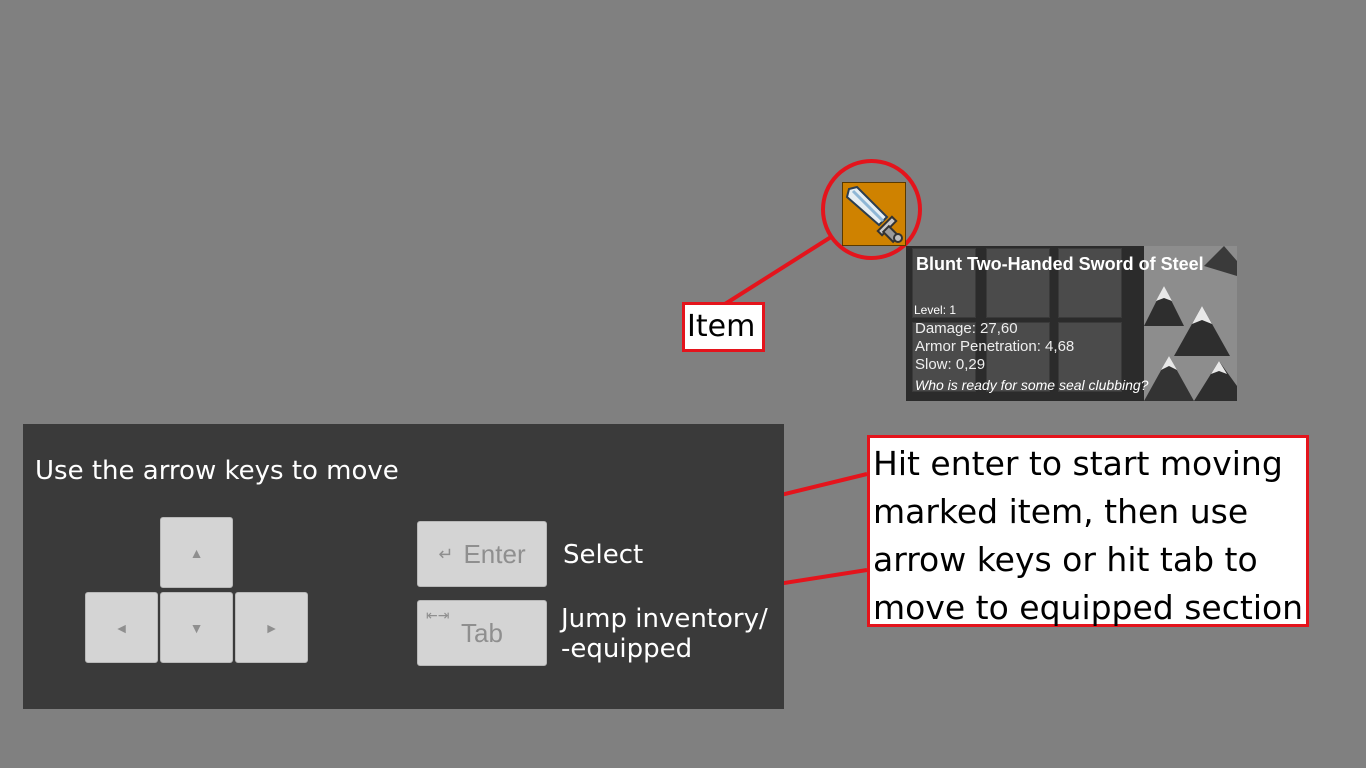 This screenshot has height=768, width=1366. I want to click on sword-icon, so click(874, 214).